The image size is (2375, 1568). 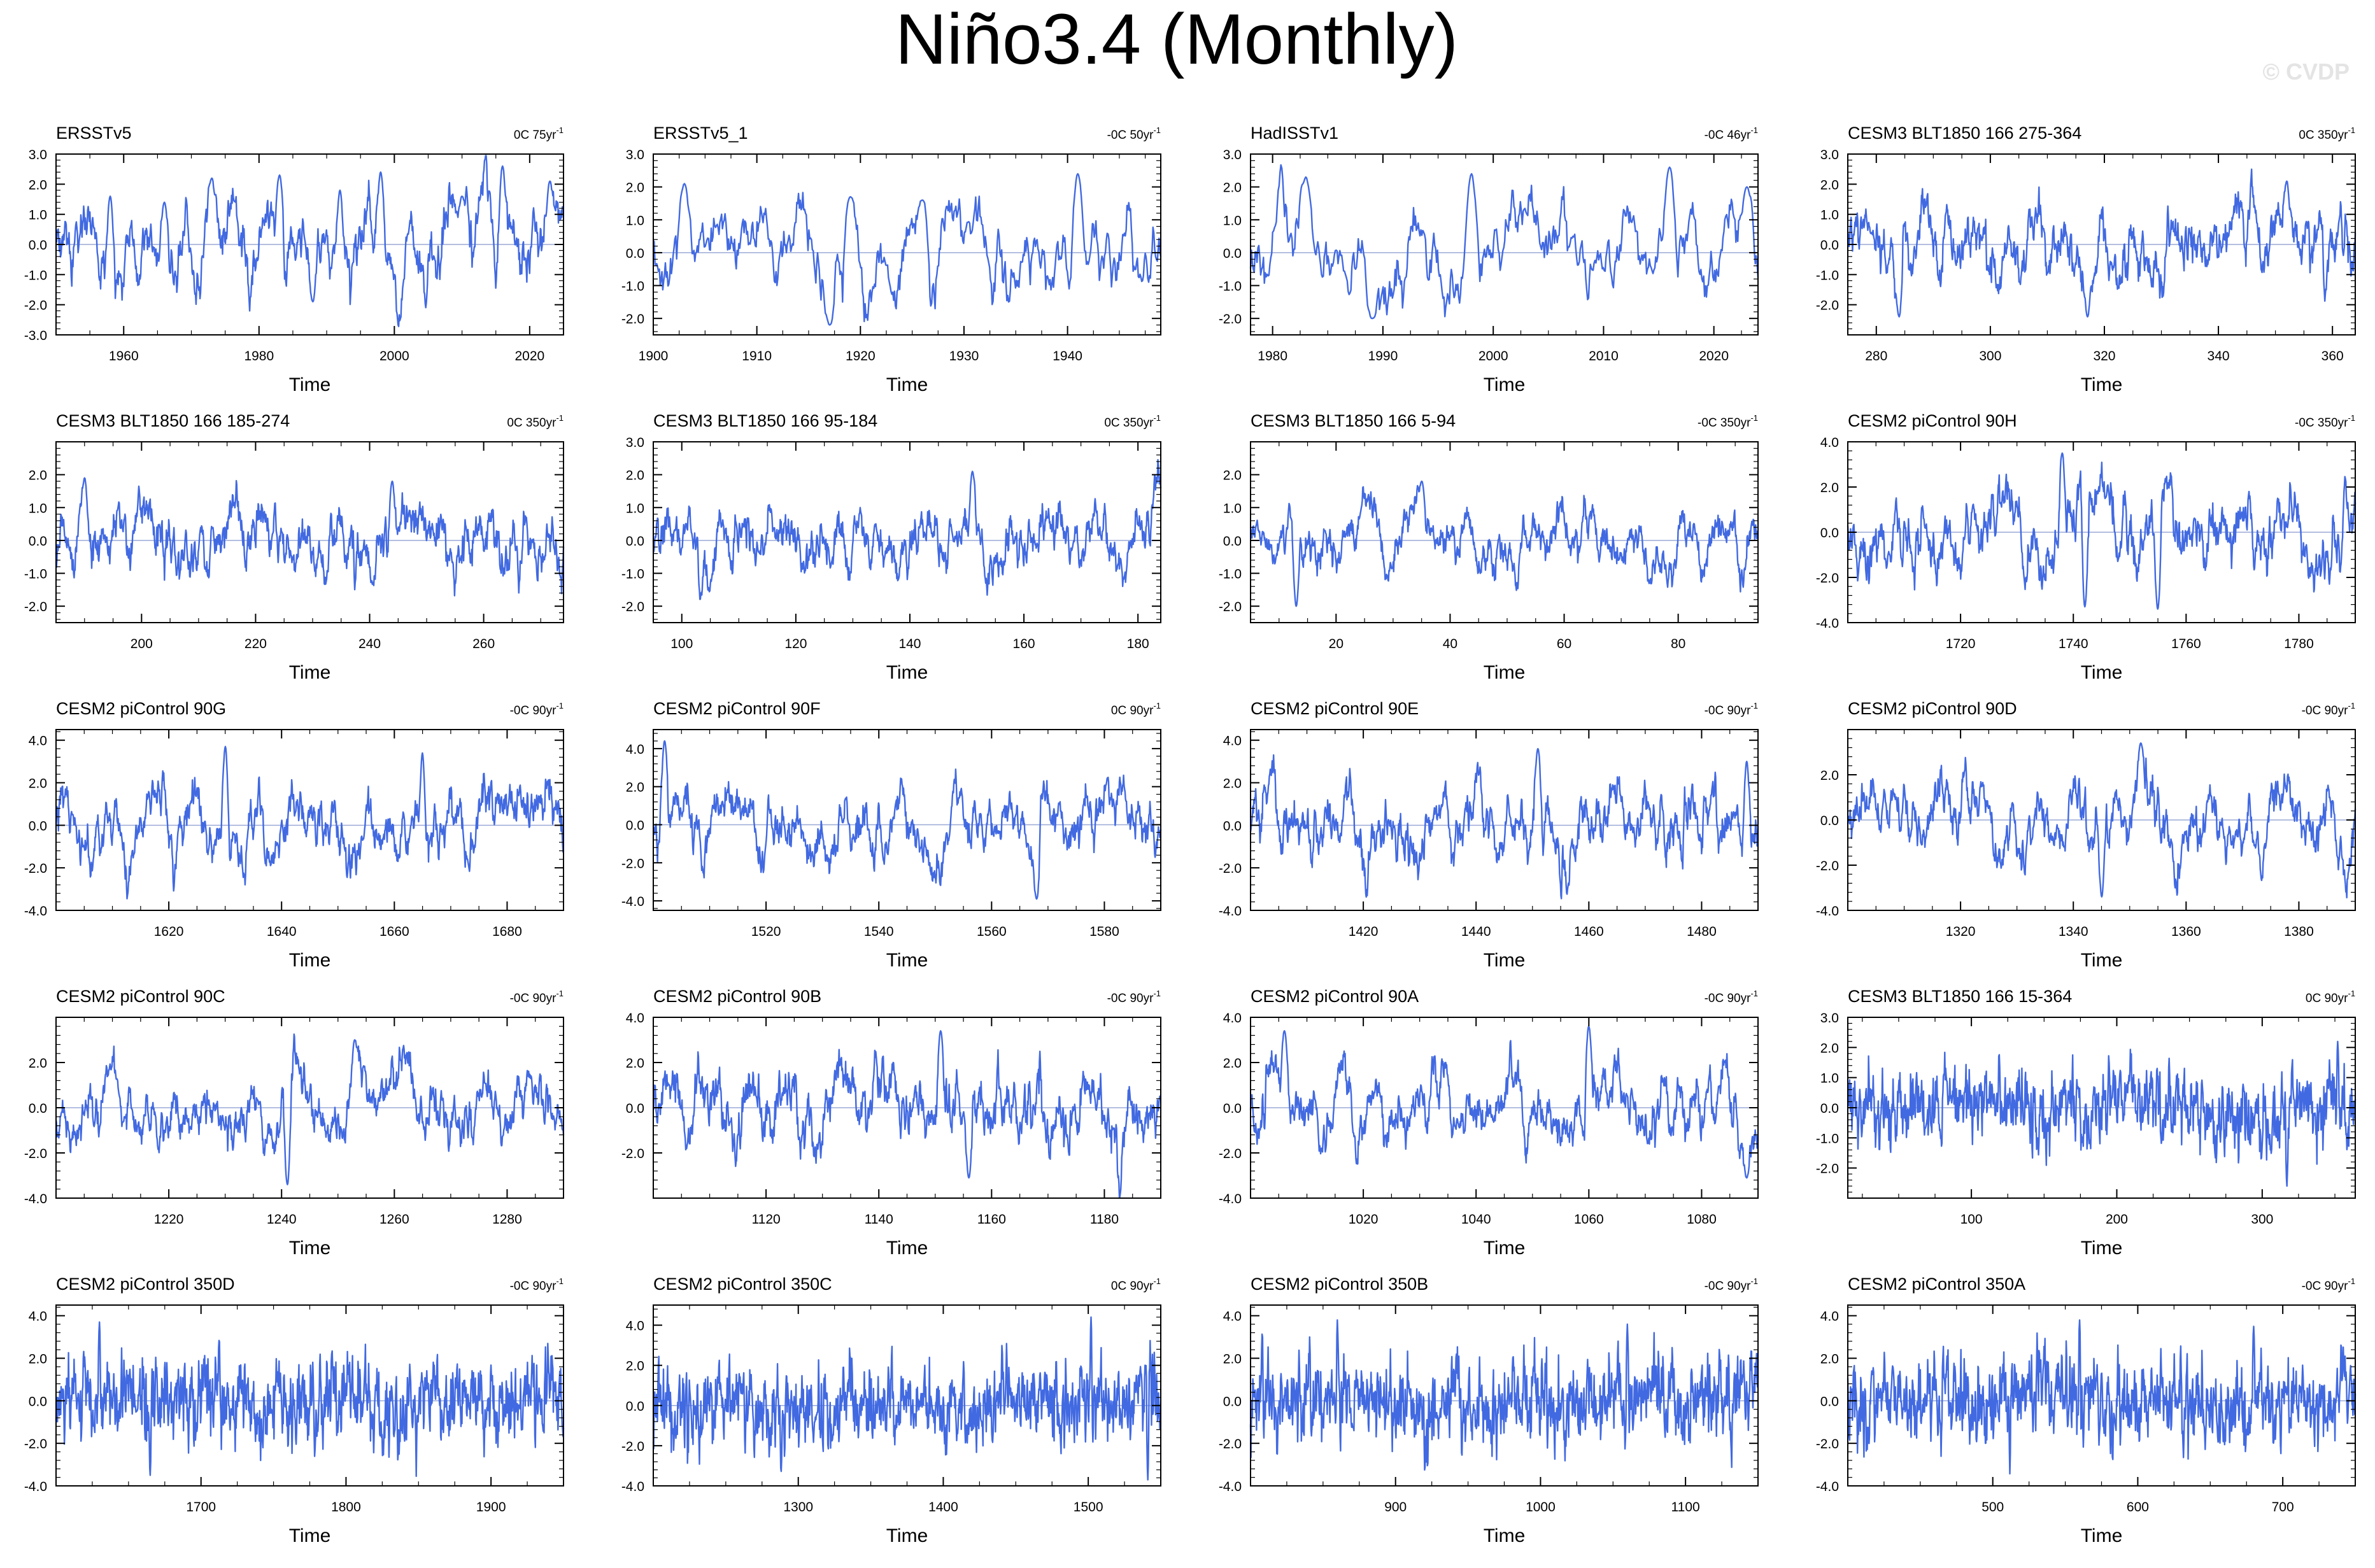 What do you see at coordinates (943, 1507) in the screenshot?
I see `x-tick-label: 1400` at bounding box center [943, 1507].